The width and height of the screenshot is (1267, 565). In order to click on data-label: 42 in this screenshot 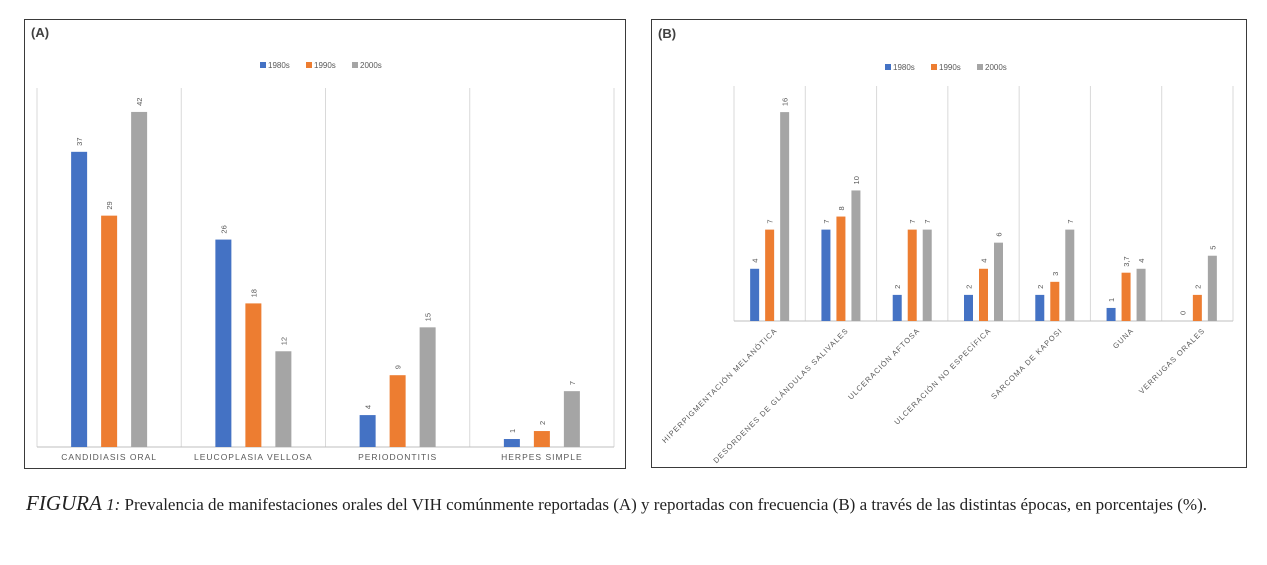, I will do `click(139, 102)`.